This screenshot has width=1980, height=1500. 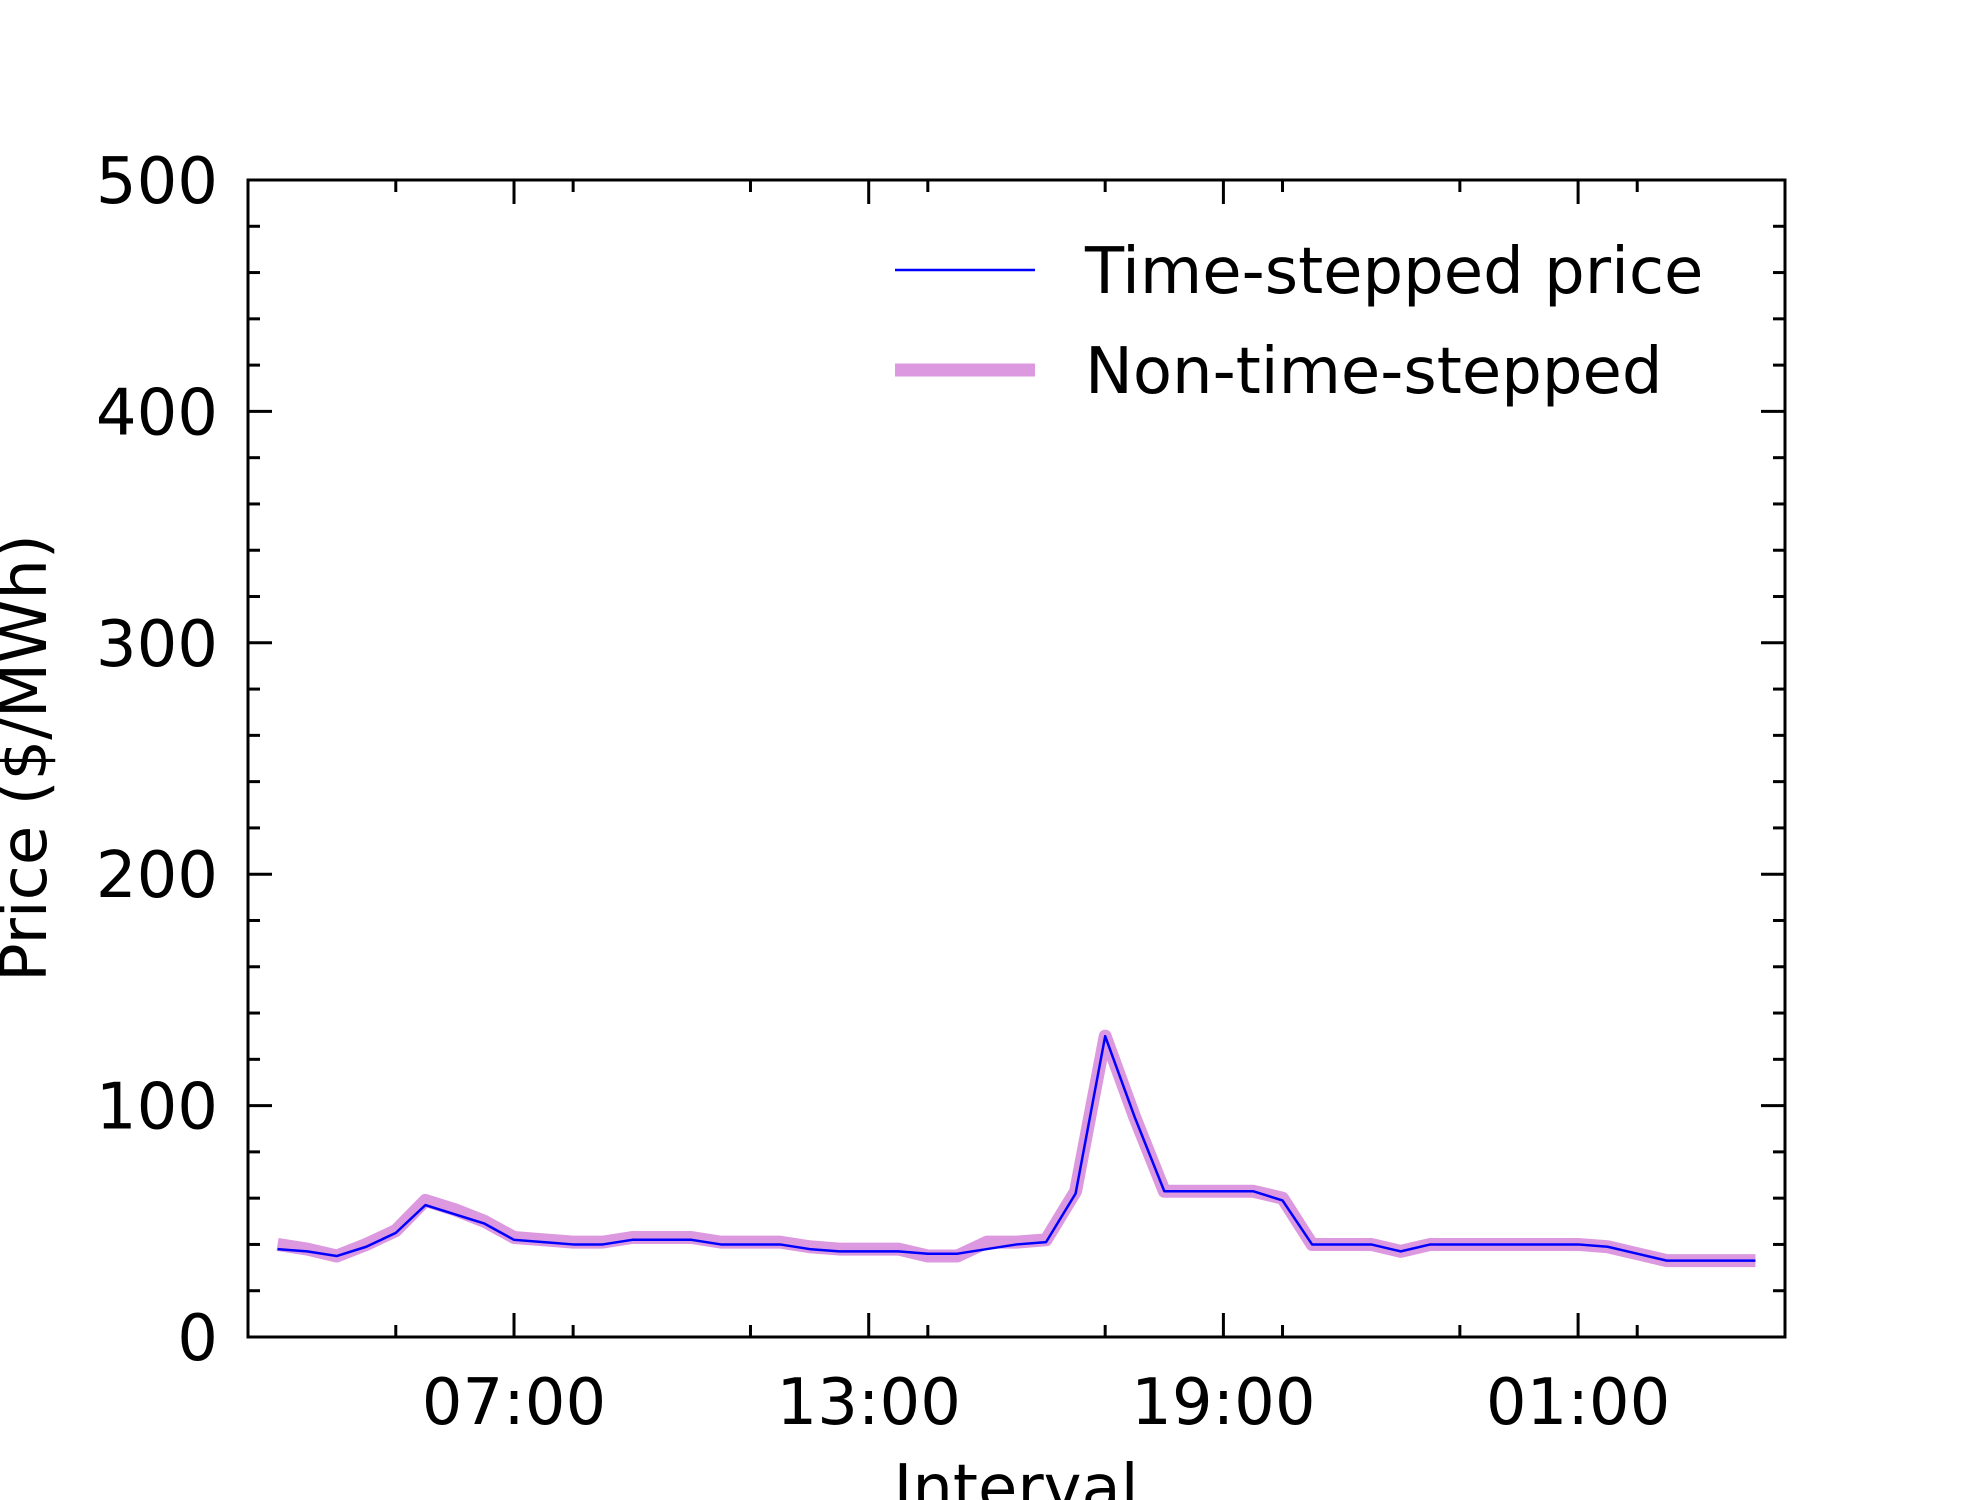 I want to click on series-layer, so click(x=1016, y=1148).